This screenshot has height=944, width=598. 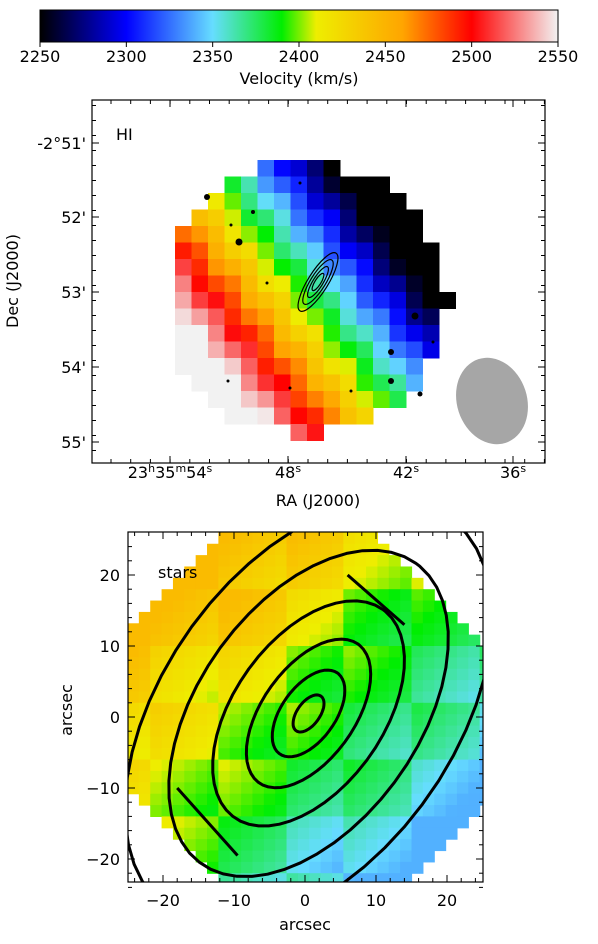 I want to click on colorbar-tick-label: 2550, so click(x=558, y=56).